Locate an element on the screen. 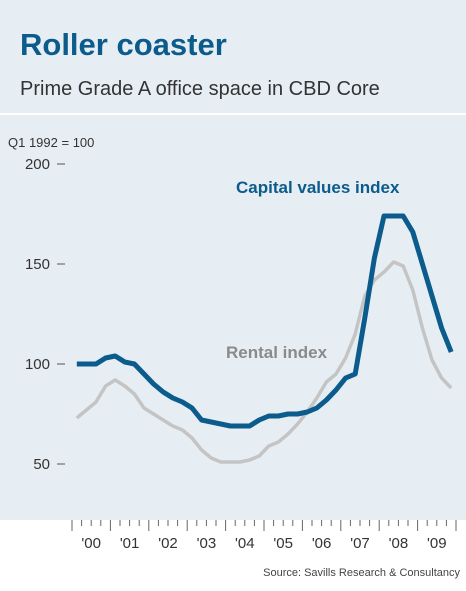 The image size is (466, 591). x-tick-label: '06 is located at coordinates (322, 543).